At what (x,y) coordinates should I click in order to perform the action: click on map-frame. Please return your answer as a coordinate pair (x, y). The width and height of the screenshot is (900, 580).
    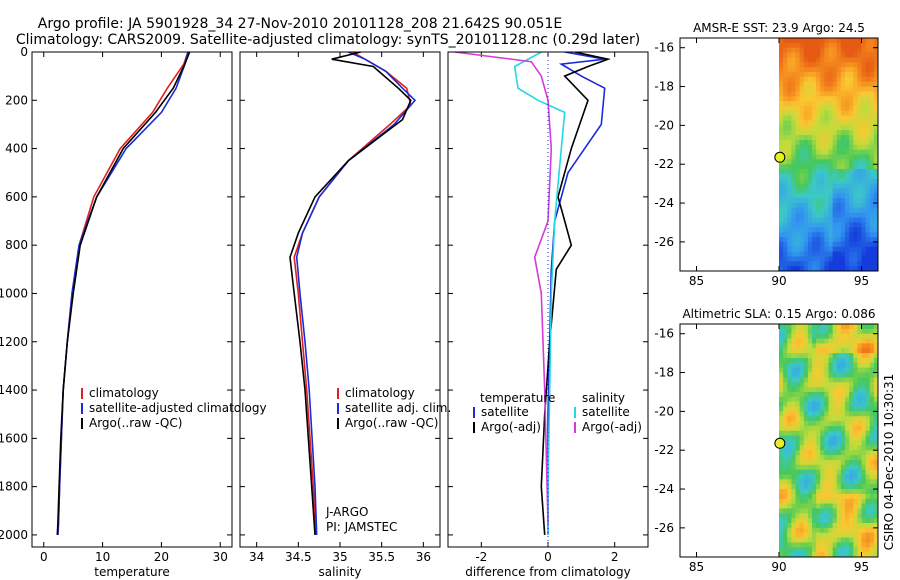
    Looking at the image, I should click on (779, 440).